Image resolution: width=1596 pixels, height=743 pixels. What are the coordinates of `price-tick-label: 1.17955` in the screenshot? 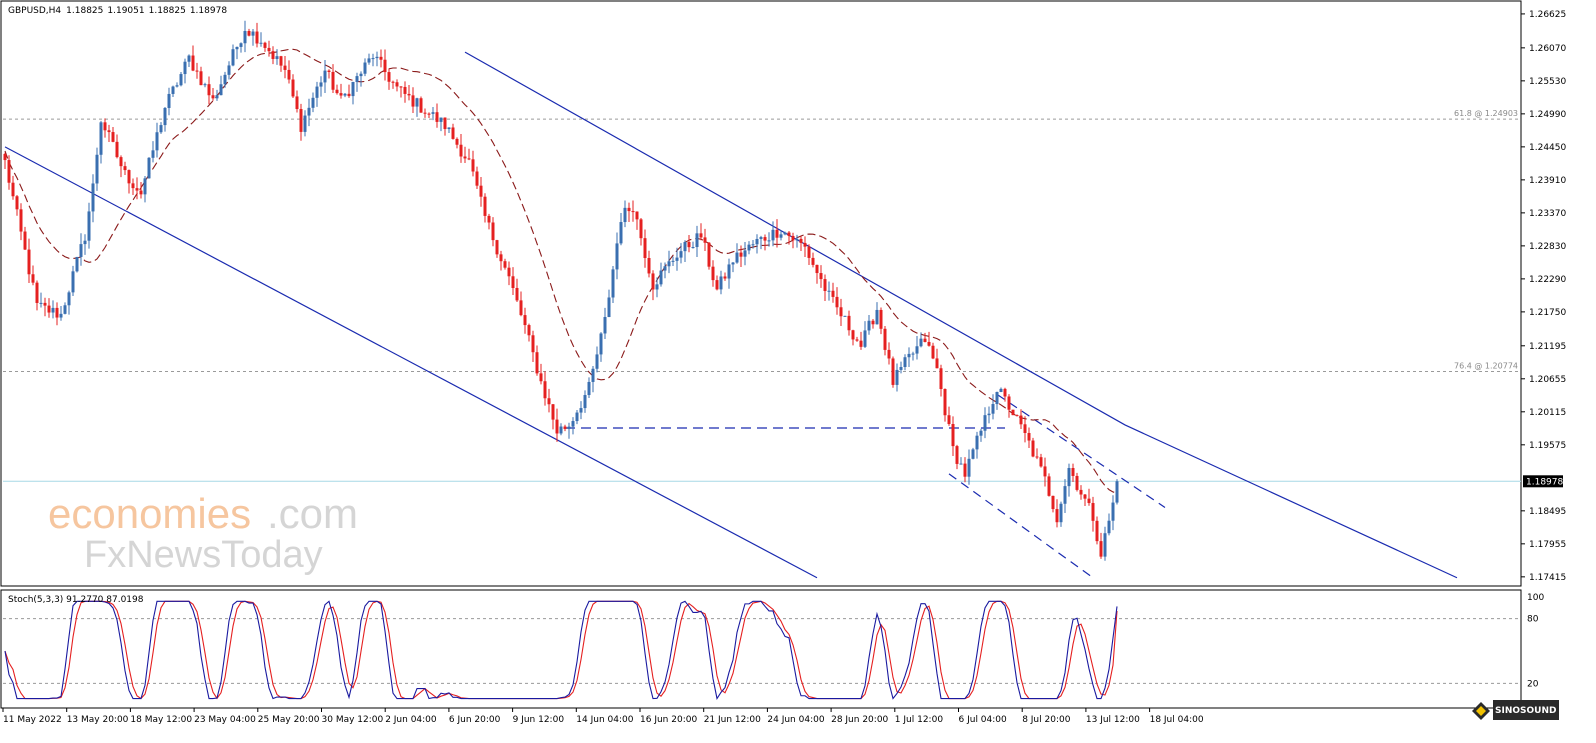 It's located at (1547, 545).